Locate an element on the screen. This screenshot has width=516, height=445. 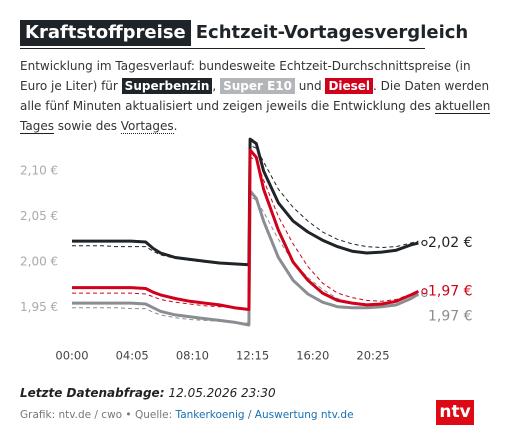
subtitle: Echtzeit-Vortagesvergleich is located at coordinates (332, 32).